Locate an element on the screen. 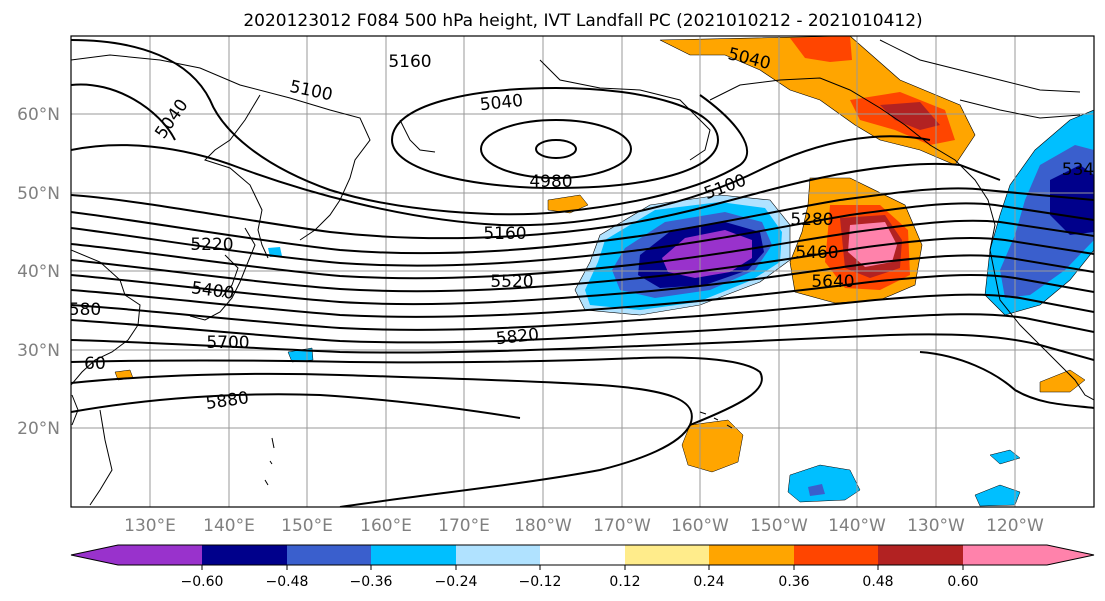  colorbar-tick-label: 0.48 is located at coordinates (877, 582).